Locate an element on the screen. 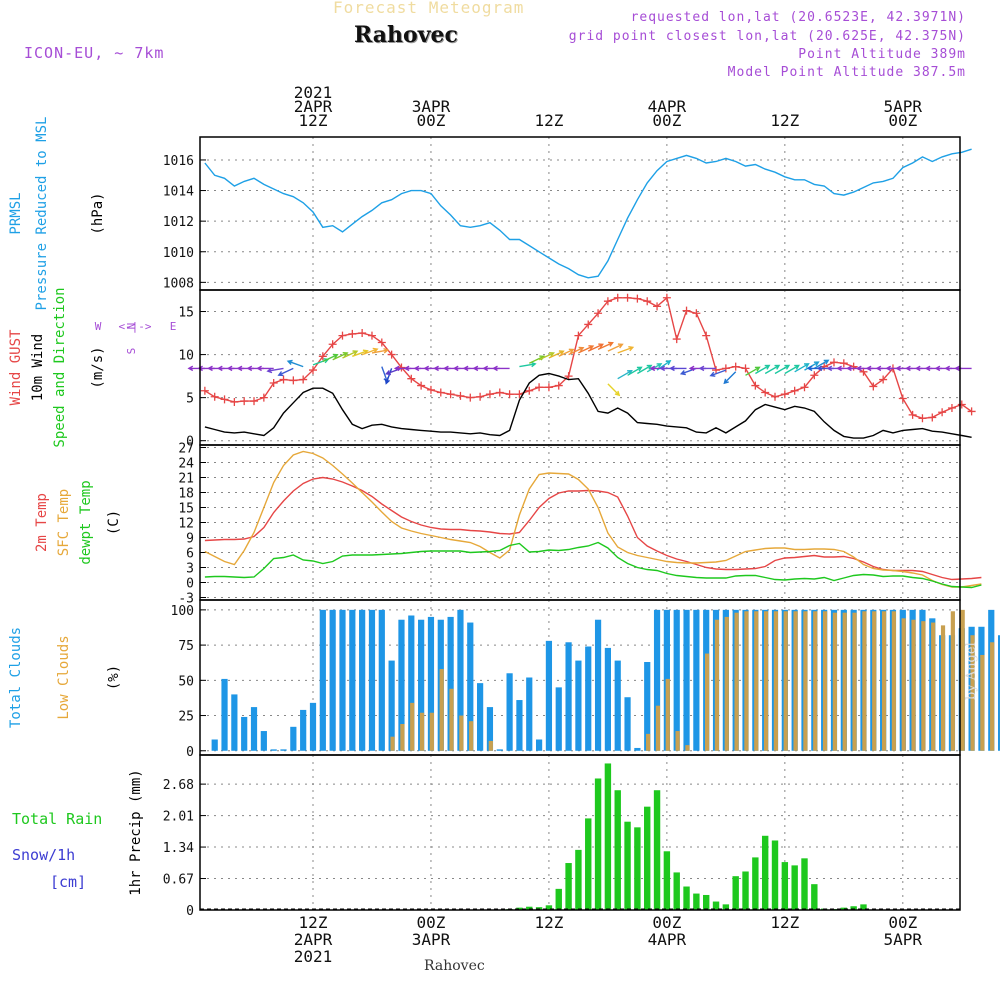 This screenshot has height=1000, width=1000. precip-ytick-label: 2.01 is located at coordinates (178, 817).